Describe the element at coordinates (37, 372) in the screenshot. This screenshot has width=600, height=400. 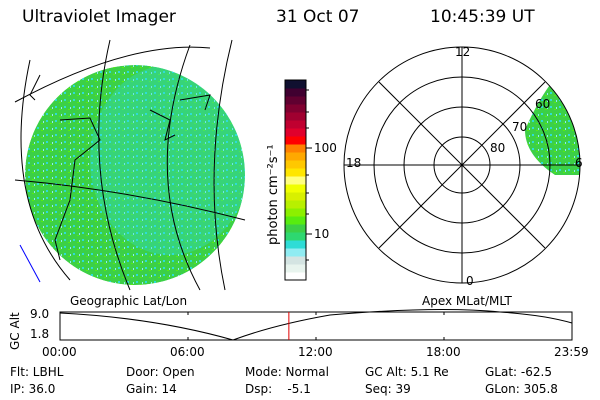
I see `filter-status: Flt: LBHL` at that location.